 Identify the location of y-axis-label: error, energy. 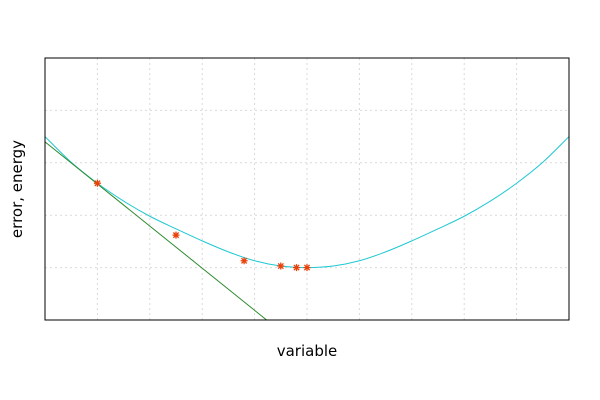
(17, 189).